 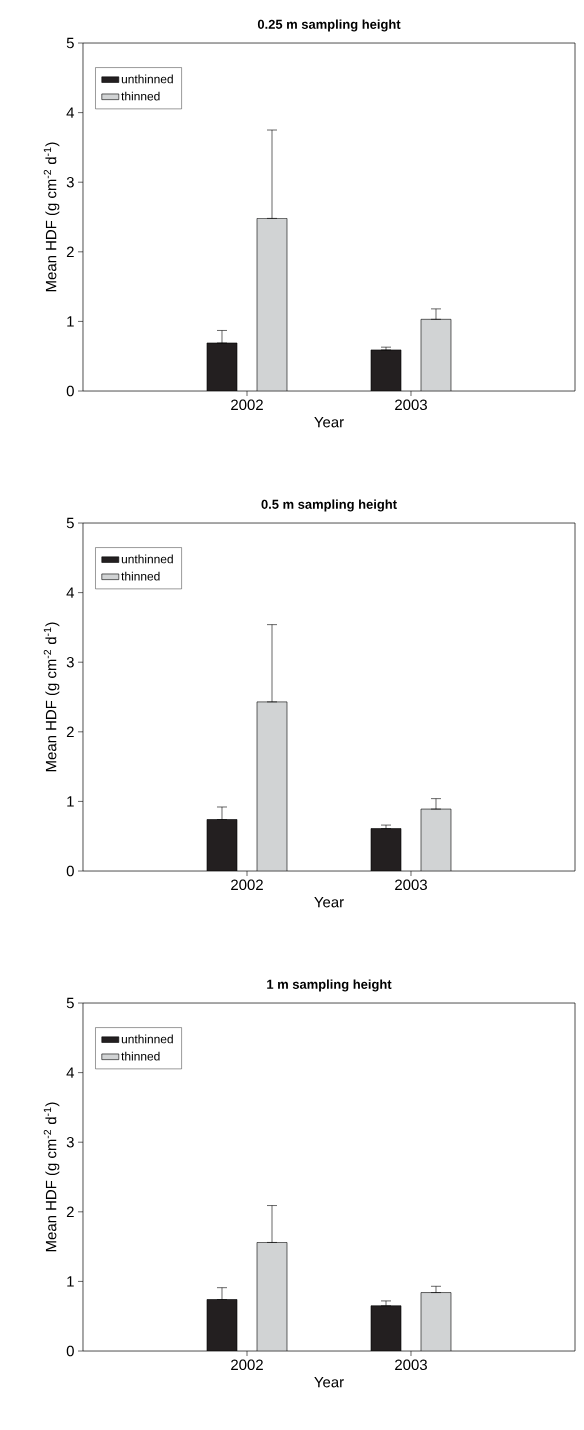 I want to click on chart-title: 0.25 m sampling height, so click(x=329, y=25).